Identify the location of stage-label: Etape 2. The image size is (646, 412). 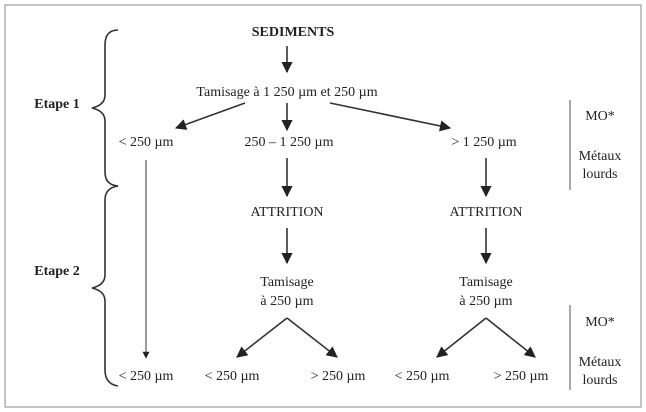
(57, 271).